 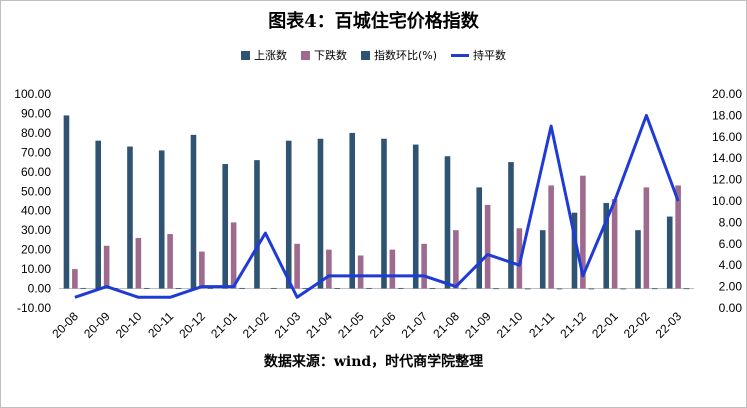 What do you see at coordinates (36, 152) in the screenshot?
I see `y-left-tick-label: 70.00` at bounding box center [36, 152].